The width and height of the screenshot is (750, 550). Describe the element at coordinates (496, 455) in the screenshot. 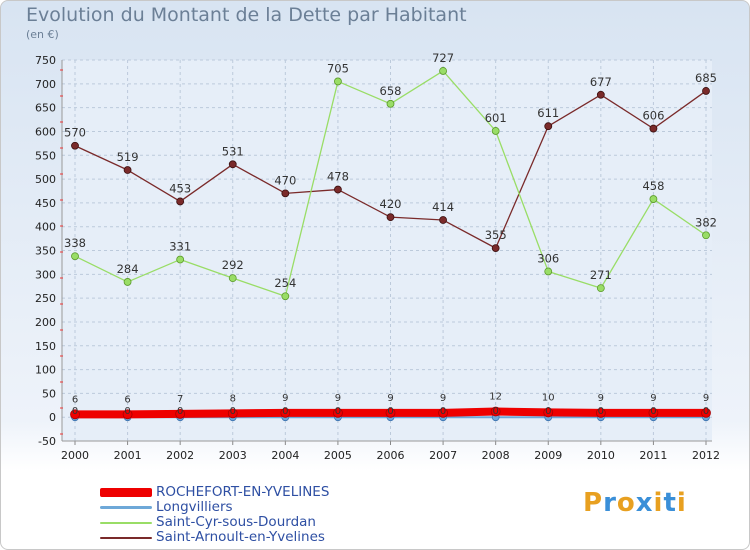

I see `x-tick-label: 2008` at that location.